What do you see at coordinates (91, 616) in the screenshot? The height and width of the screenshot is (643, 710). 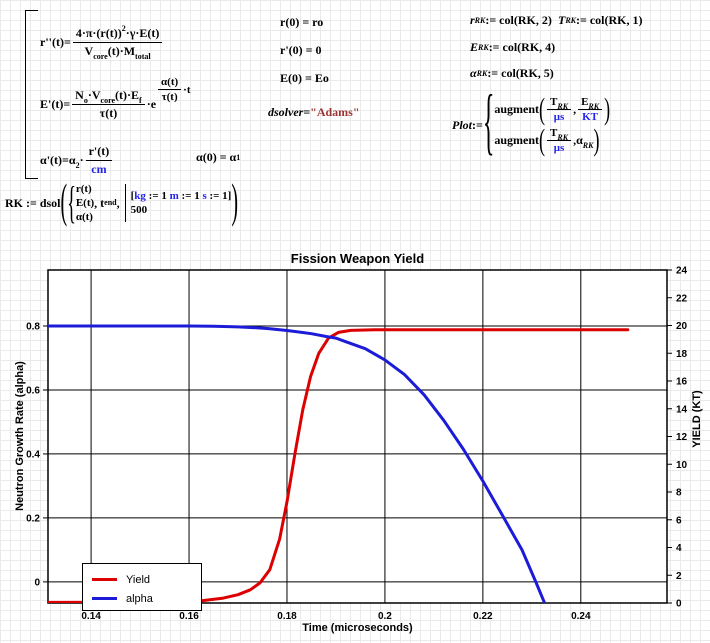 I see `svg-text: 0.14` at bounding box center [91, 616].